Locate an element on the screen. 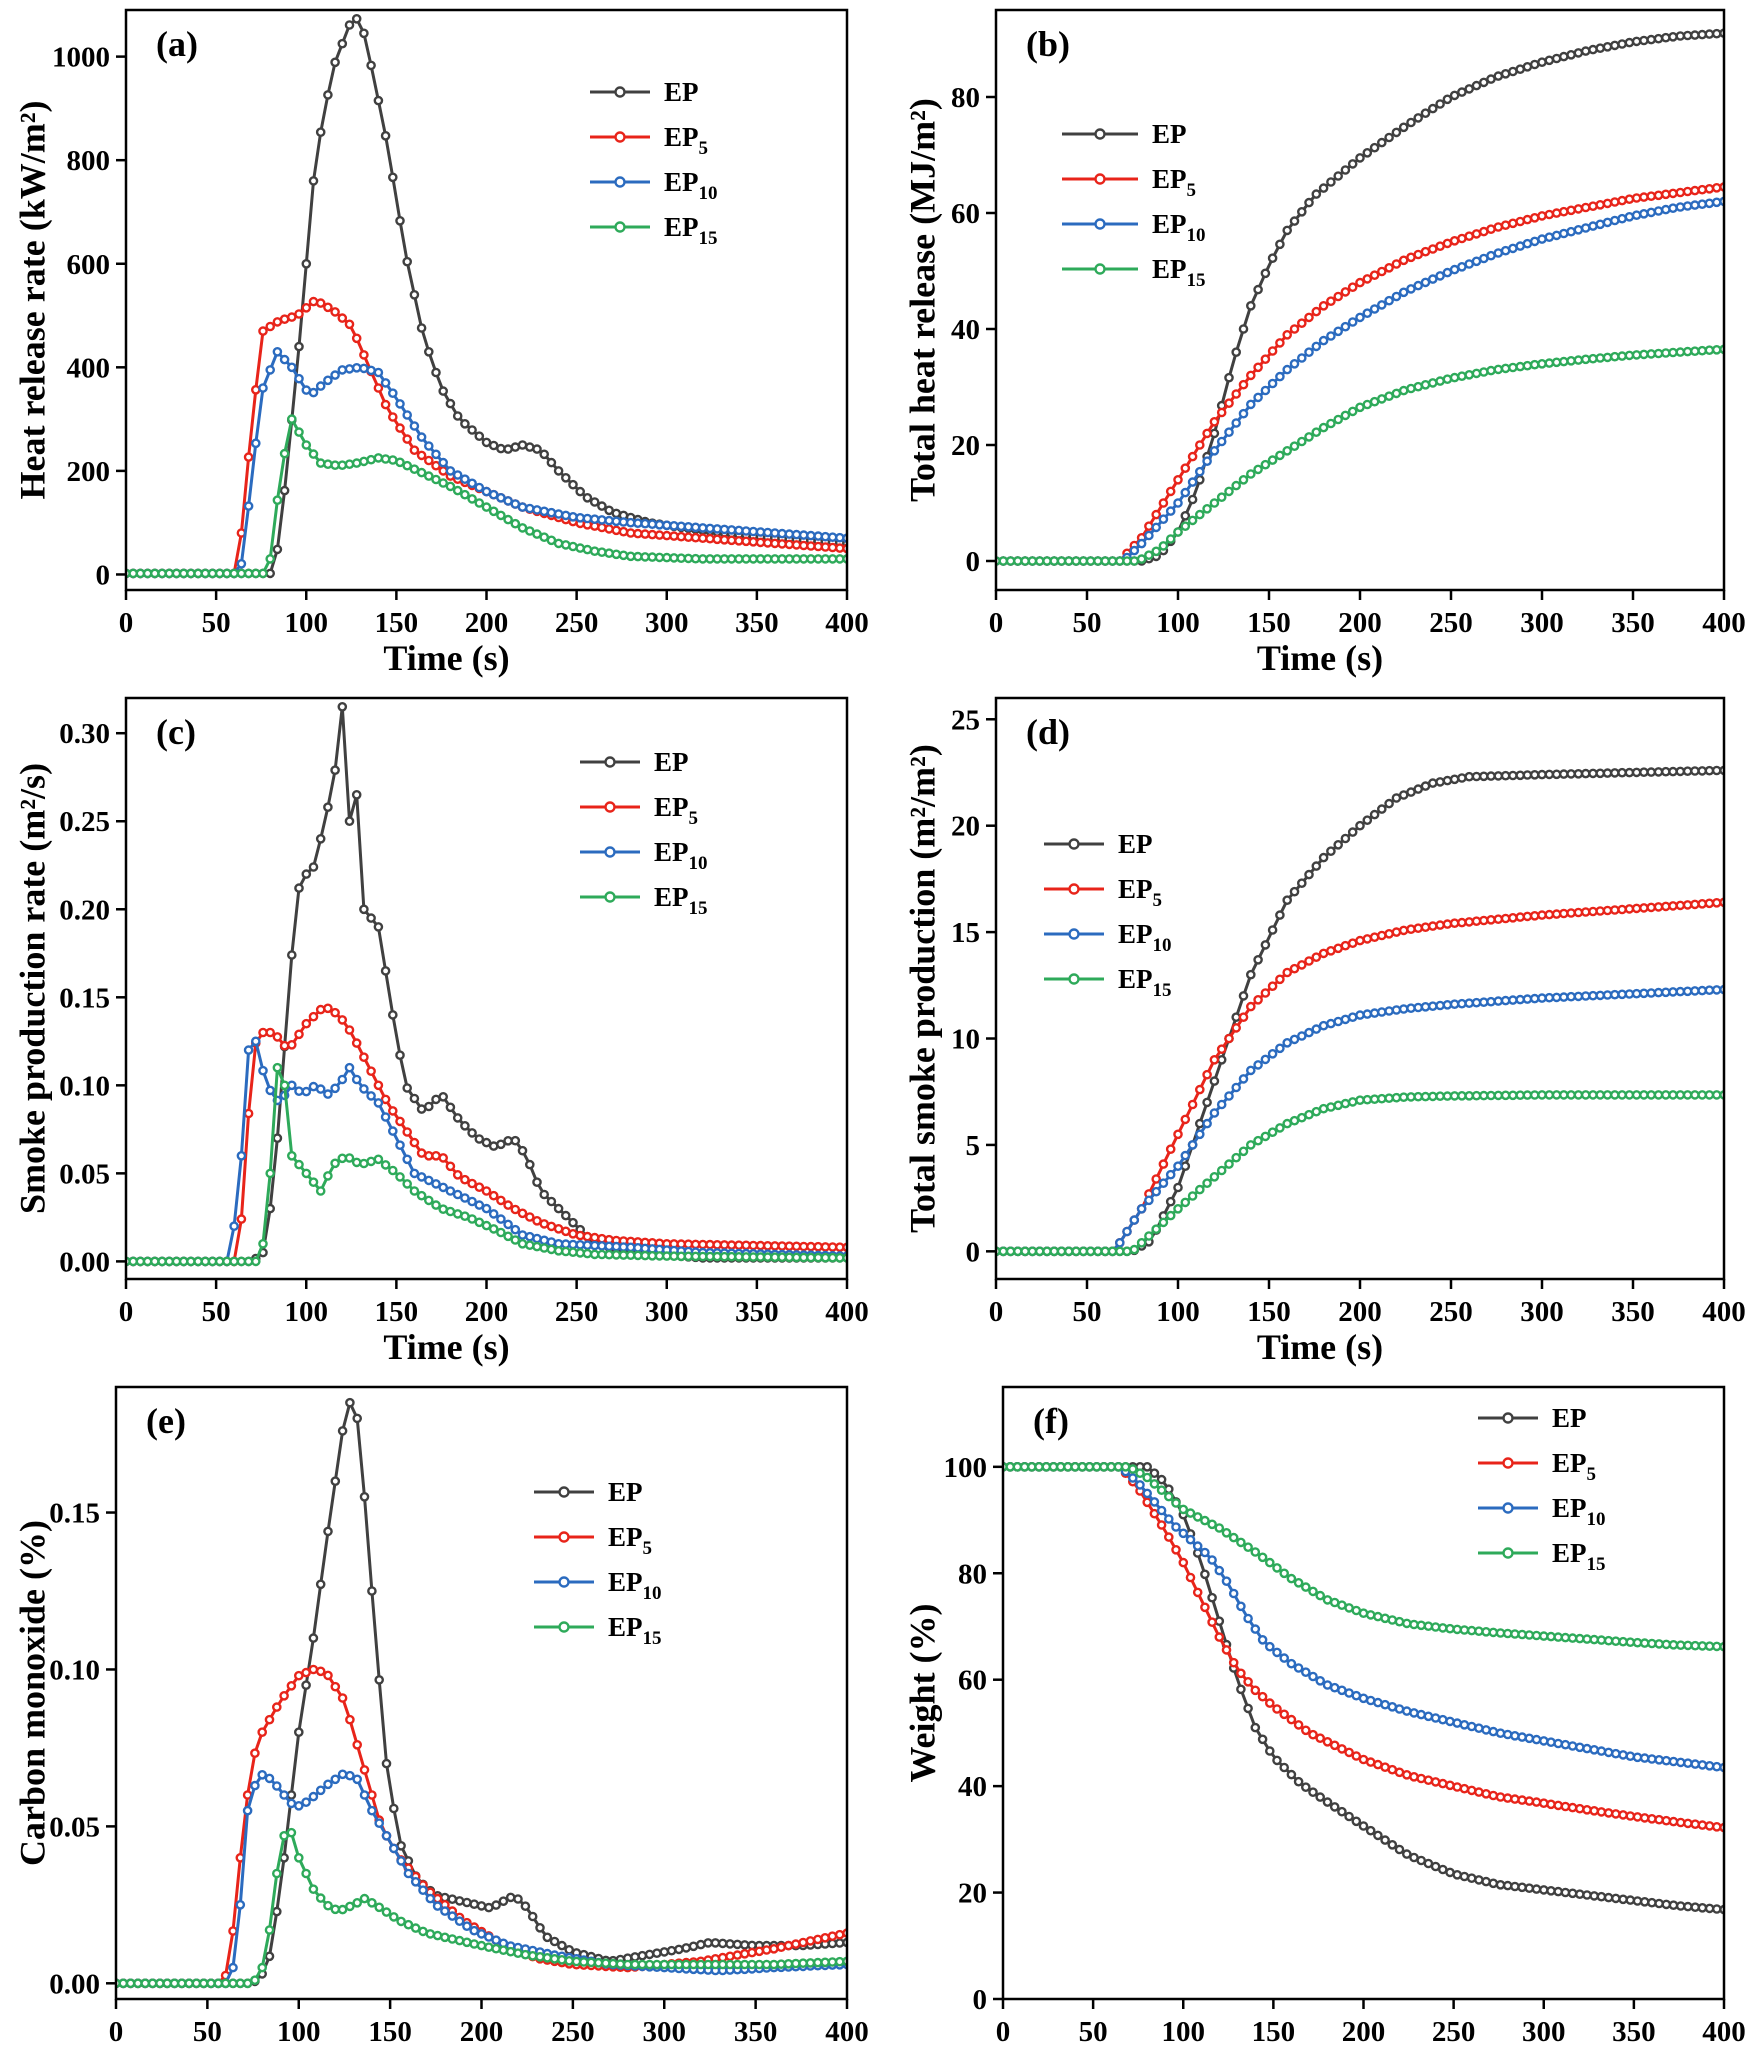  legend-label-ep: EP is located at coordinates (681, 92).